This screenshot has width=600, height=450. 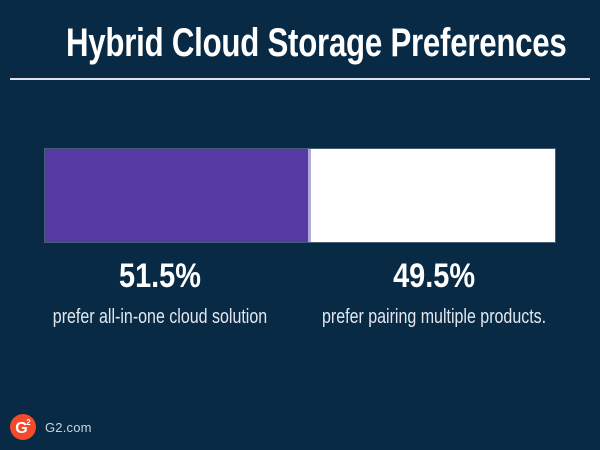 What do you see at coordinates (434, 276) in the screenshot?
I see `stat-value-multiple-products: 49.5%` at bounding box center [434, 276].